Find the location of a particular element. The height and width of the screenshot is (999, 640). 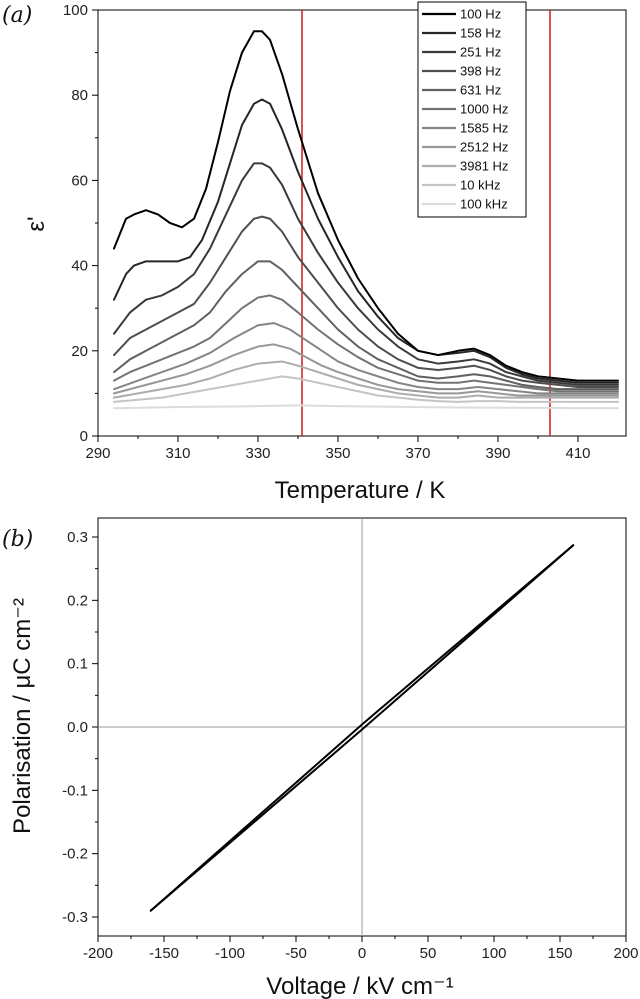

x-tick-label: 370 is located at coordinates (417, 453).